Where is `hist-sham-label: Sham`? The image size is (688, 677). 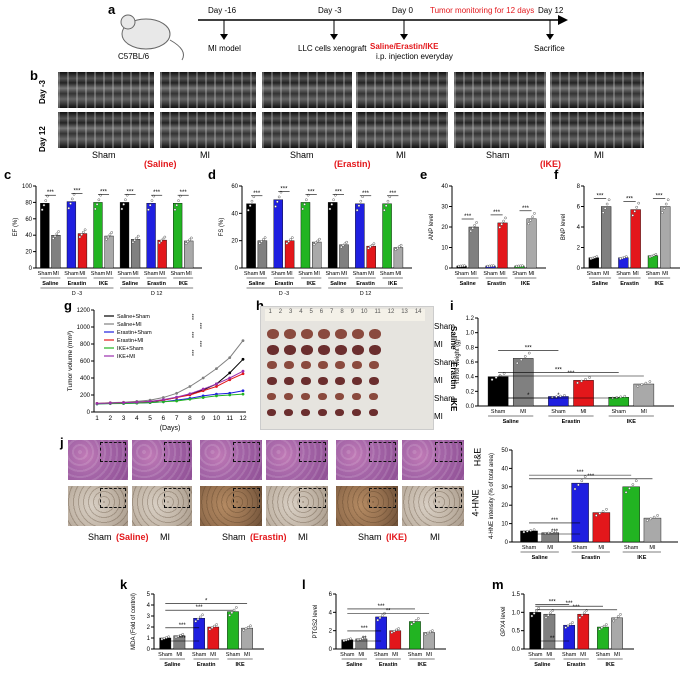 hist-sham-label: Sham is located at coordinates (100, 537).